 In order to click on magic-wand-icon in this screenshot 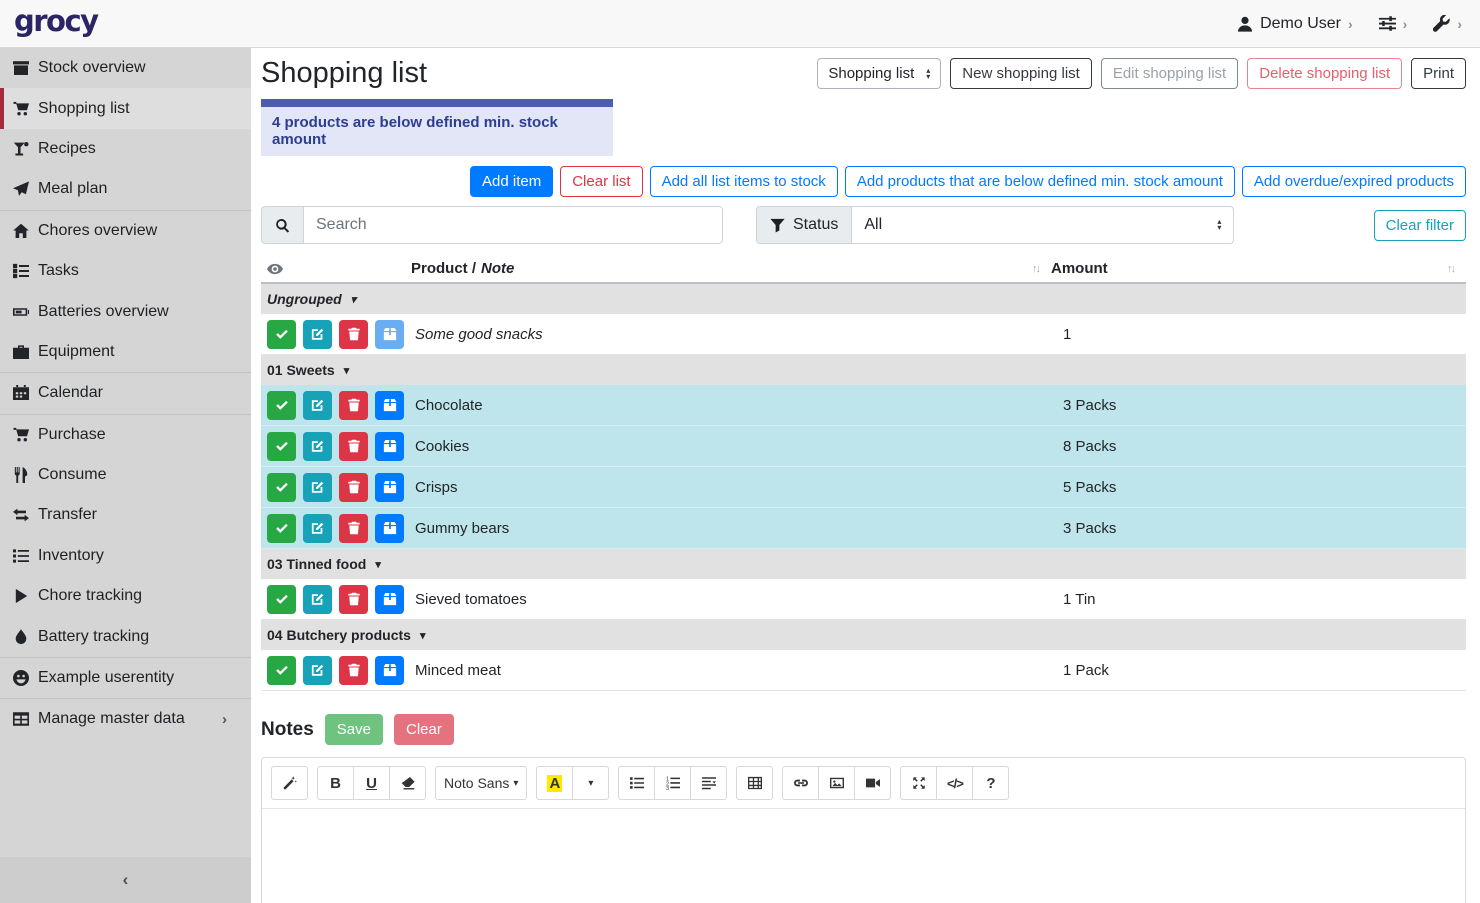, I will do `click(290, 783)`.